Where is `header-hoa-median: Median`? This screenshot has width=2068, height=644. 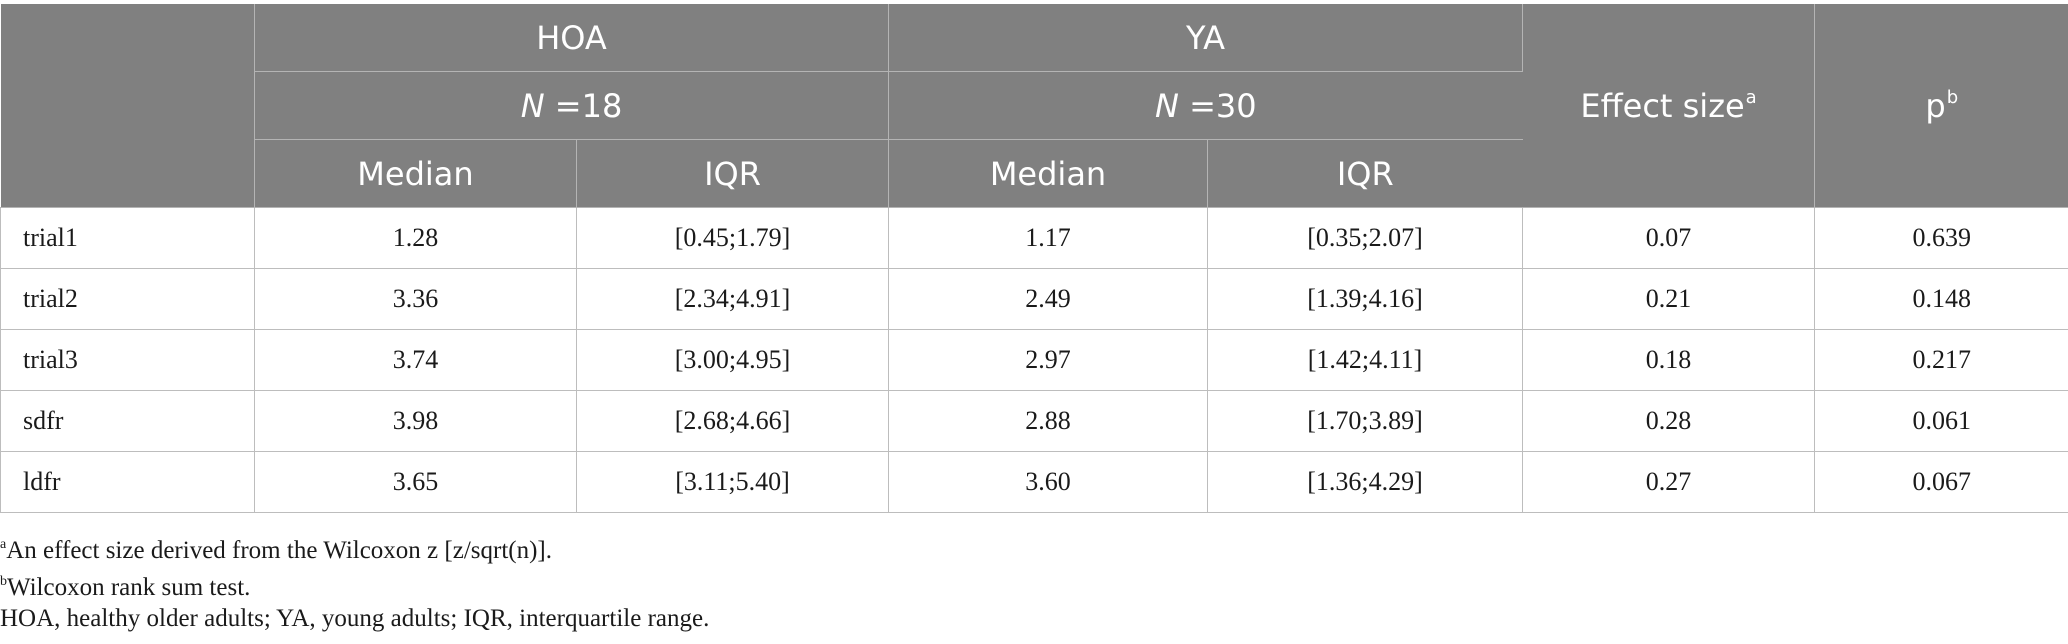
header-hoa-median: Median is located at coordinates (415, 173).